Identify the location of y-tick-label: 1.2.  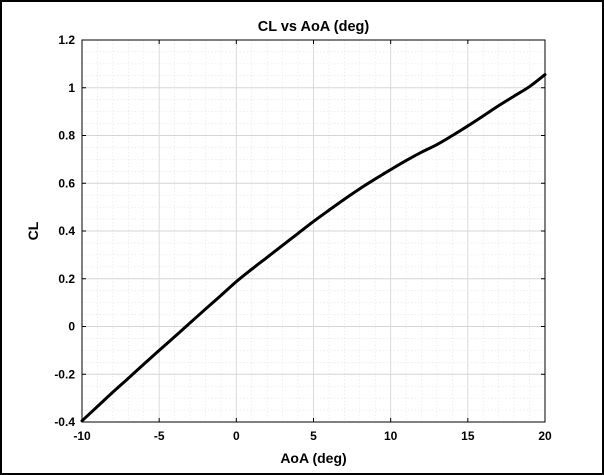
(66, 40).